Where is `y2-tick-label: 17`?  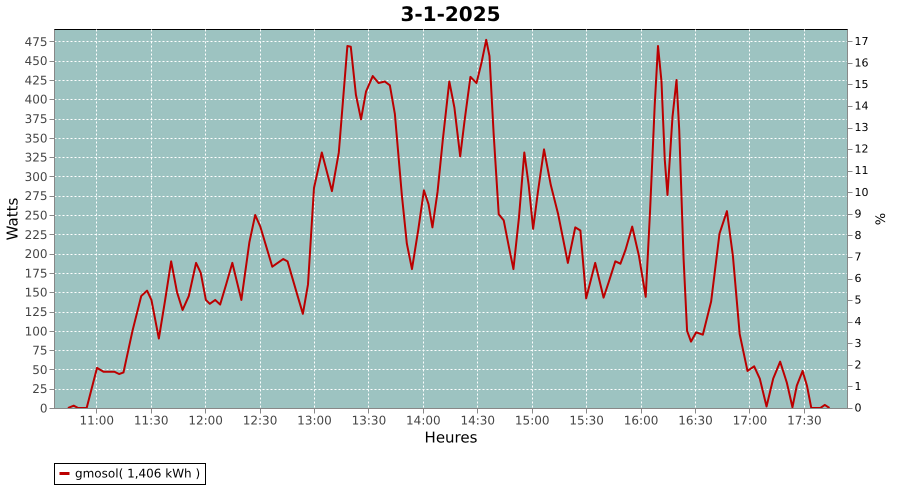 y2-tick-label: 17 is located at coordinates (861, 41).